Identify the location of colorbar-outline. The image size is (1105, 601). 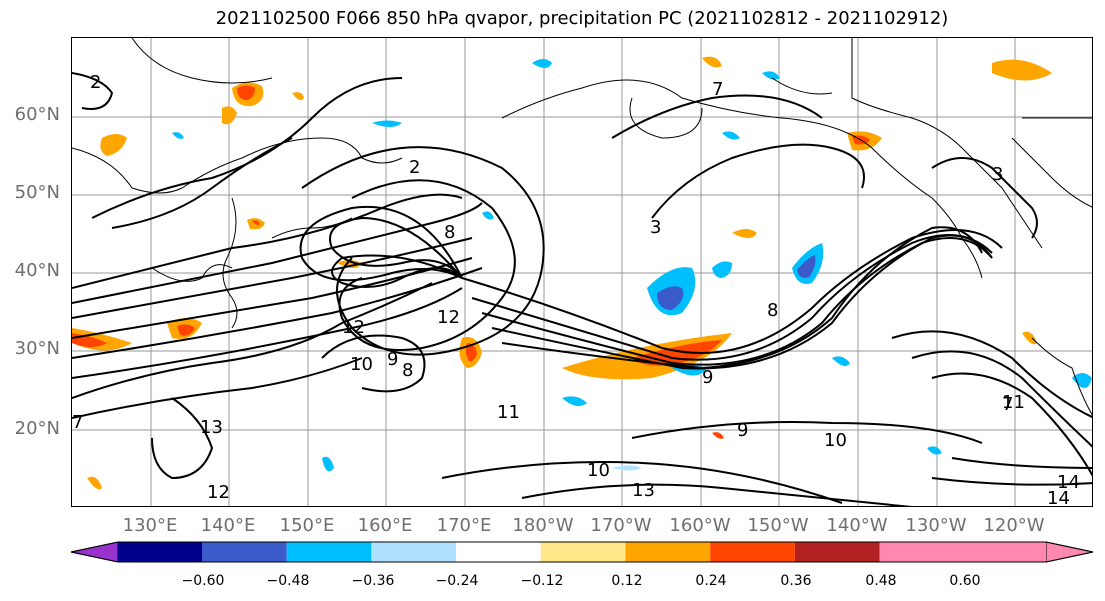
(582, 552).